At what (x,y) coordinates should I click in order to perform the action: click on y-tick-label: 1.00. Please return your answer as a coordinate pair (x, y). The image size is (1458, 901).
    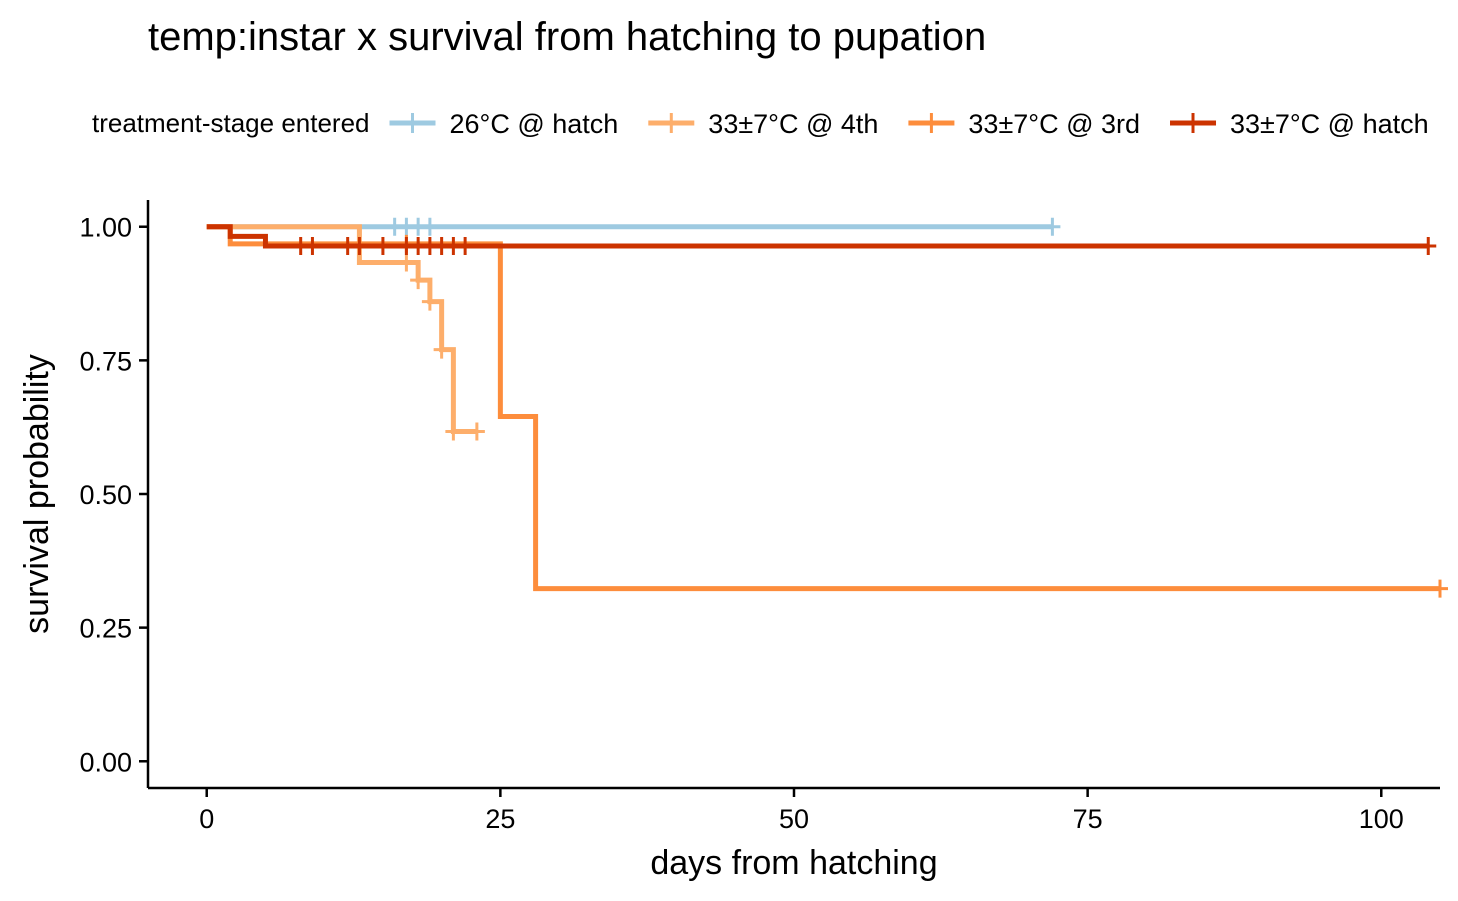
    Looking at the image, I should click on (105, 228).